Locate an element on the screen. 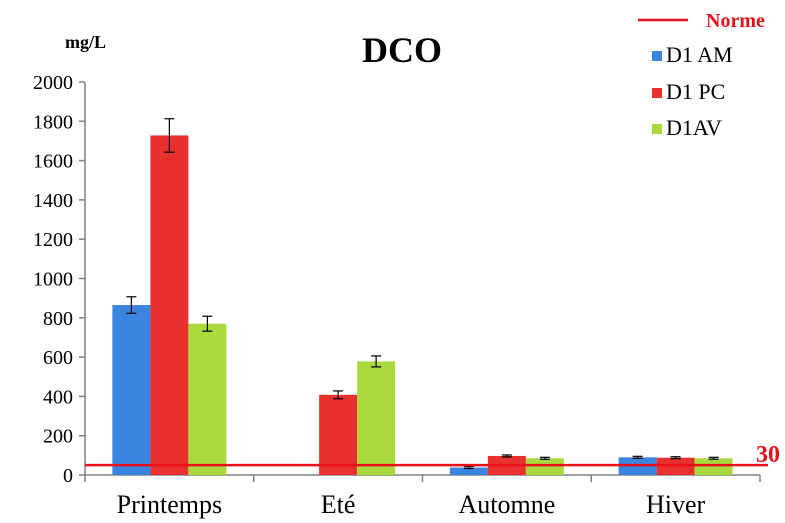 This screenshot has width=785, height=523. y-tick-label-1200: 1200 is located at coordinates (53, 240).